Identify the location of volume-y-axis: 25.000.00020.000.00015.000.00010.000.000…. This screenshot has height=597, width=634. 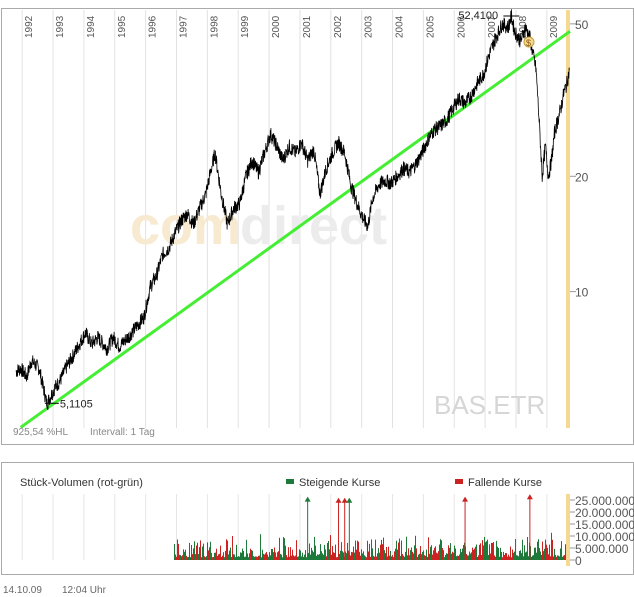
(602, 531).